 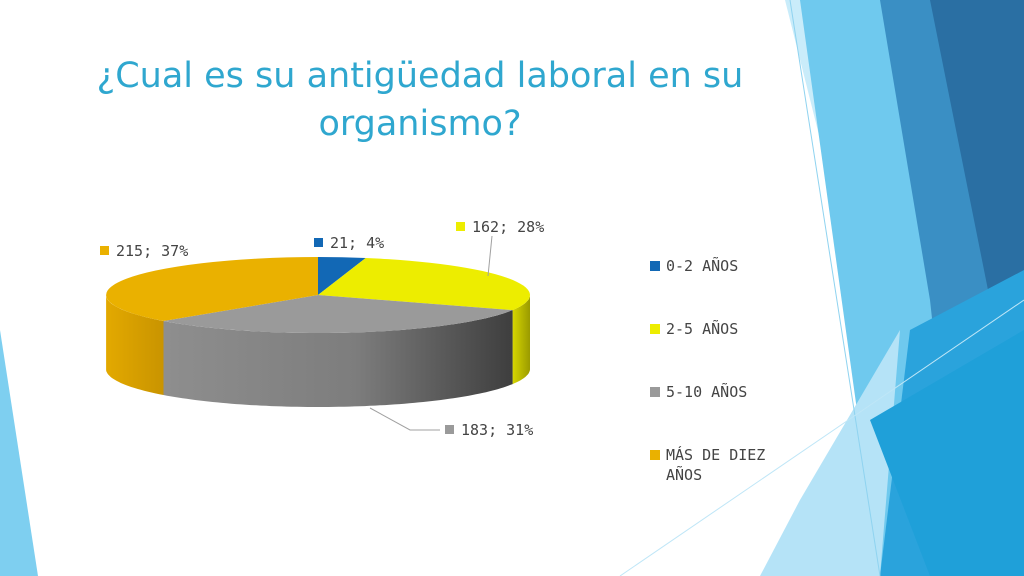 I want to click on legend-label-5-10: 5-10 AÑOS, so click(x=707, y=392).